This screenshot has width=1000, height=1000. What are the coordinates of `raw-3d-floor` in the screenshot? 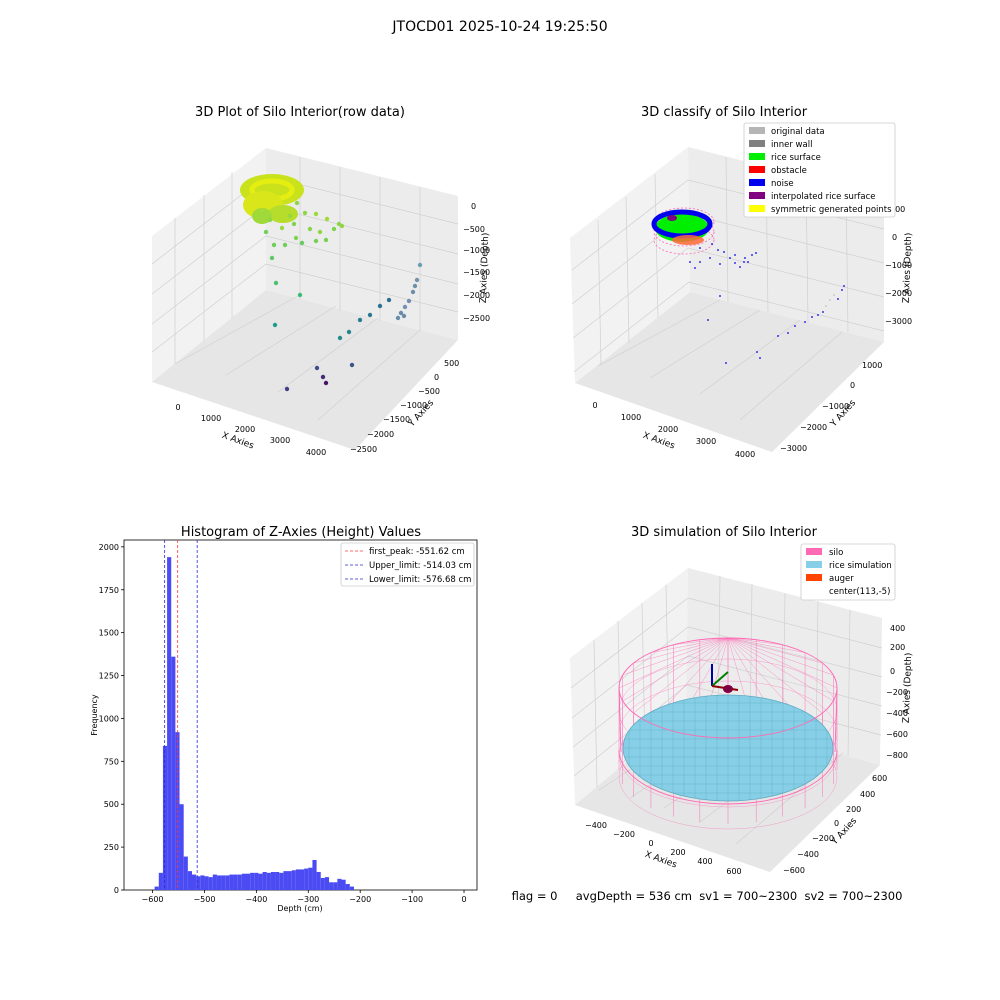 It's located at (305, 370).